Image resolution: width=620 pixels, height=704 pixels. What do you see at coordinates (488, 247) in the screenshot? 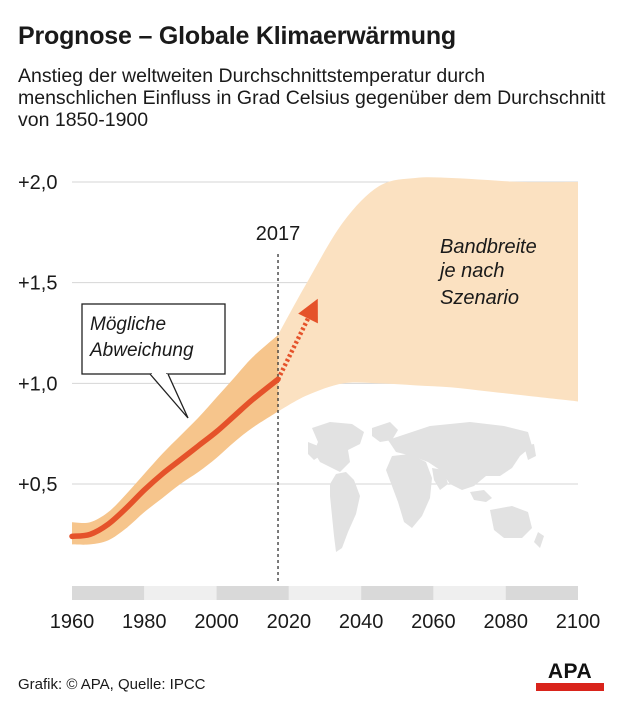
I see `band-label-line-1: Bandbreite` at bounding box center [488, 247].